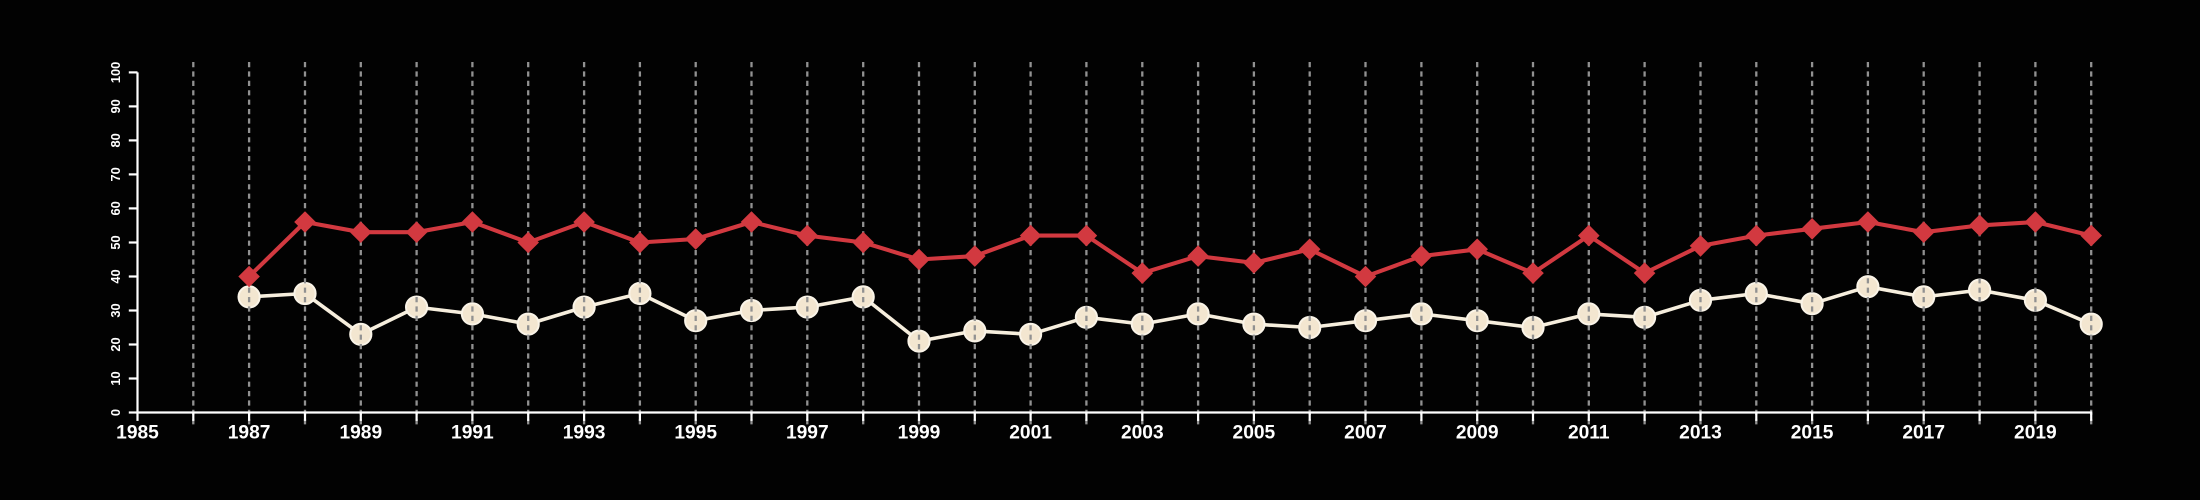 This screenshot has height=500, width=2200. Describe the element at coordinates (115, 378) in the screenshot. I see `svg-text: 10` at that location.